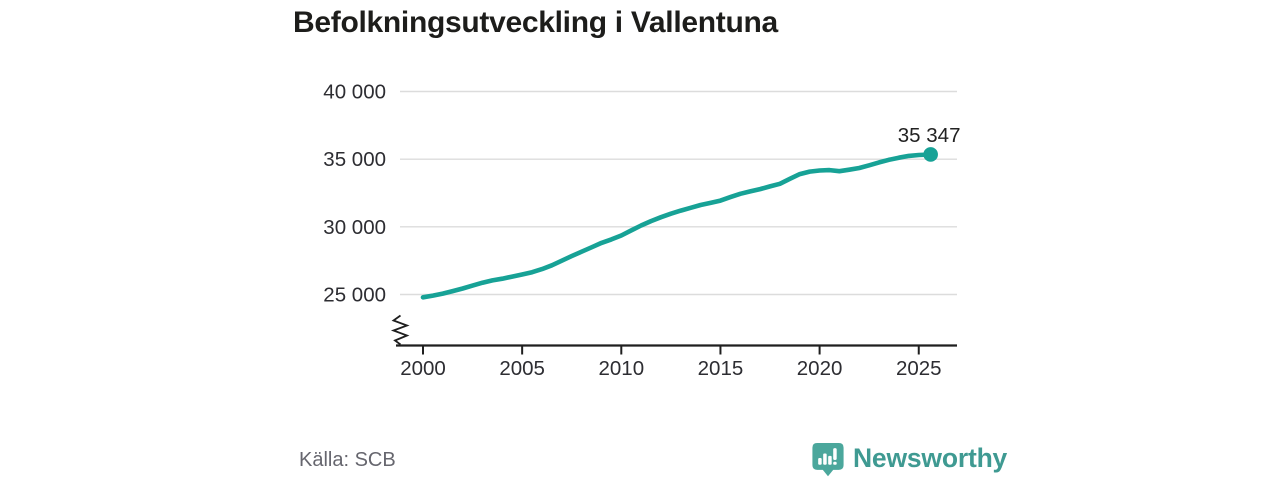  Describe the element at coordinates (820, 368) in the screenshot. I see `x-tick-label: 2020` at that location.